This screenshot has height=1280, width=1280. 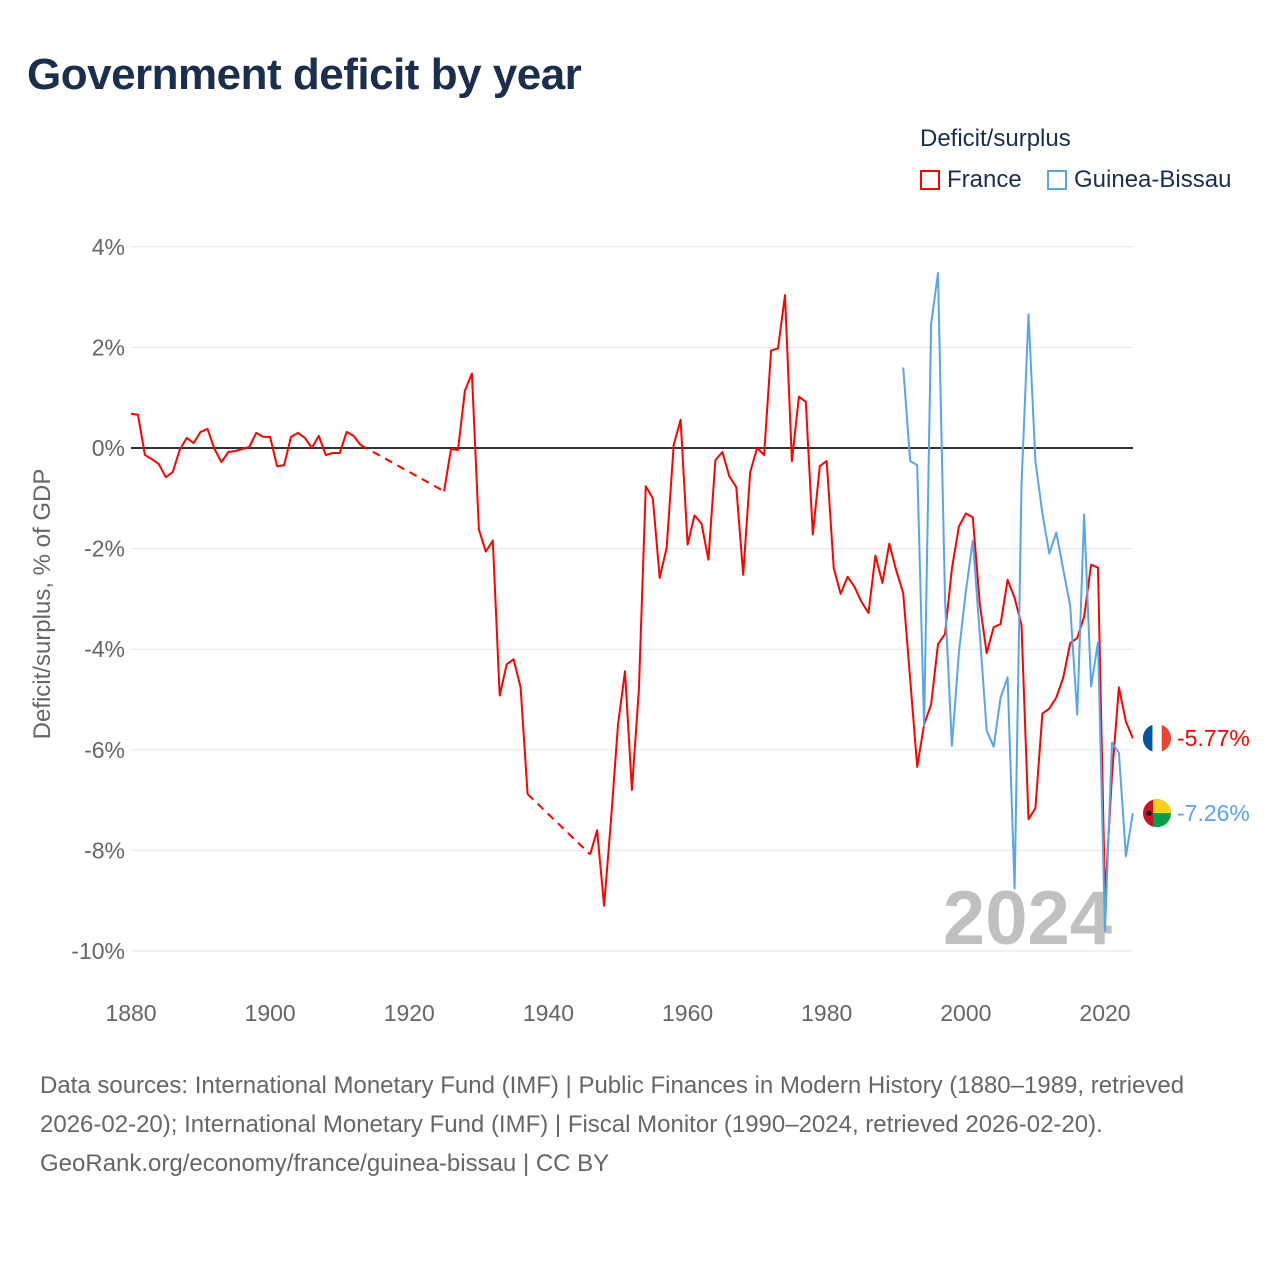 I want to click on y-tick-label: -6%, so click(x=104, y=750).